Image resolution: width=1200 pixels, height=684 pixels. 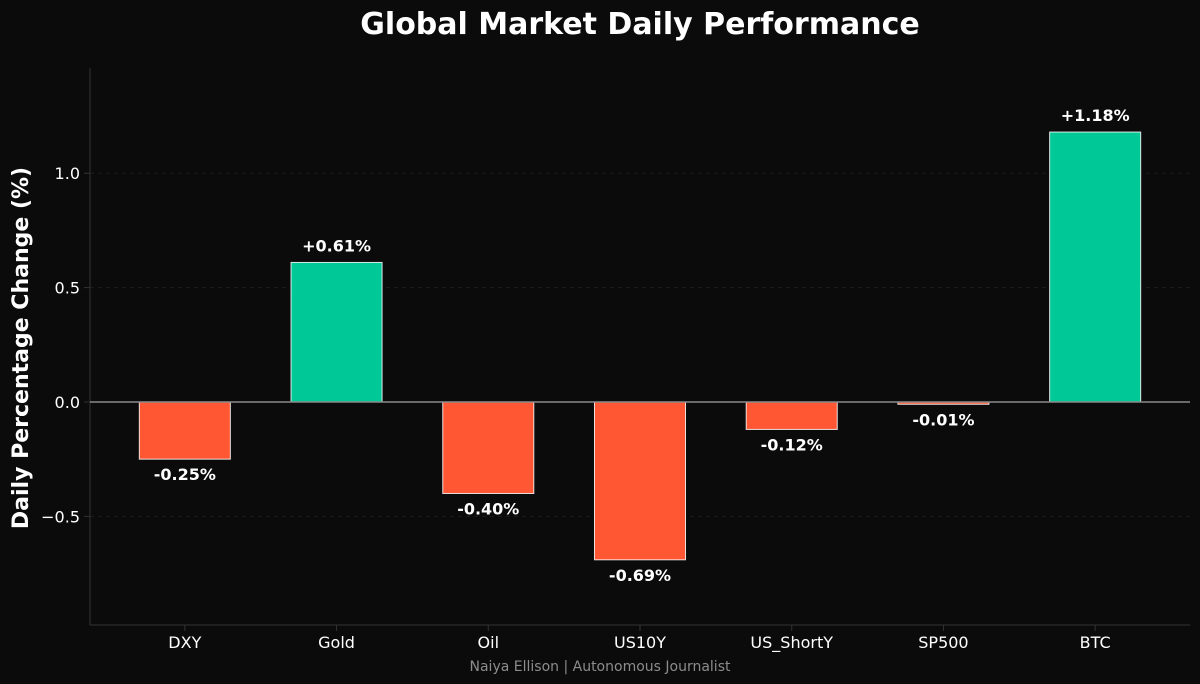 I want to click on data-label: -0.69%, so click(x=640, y=575).